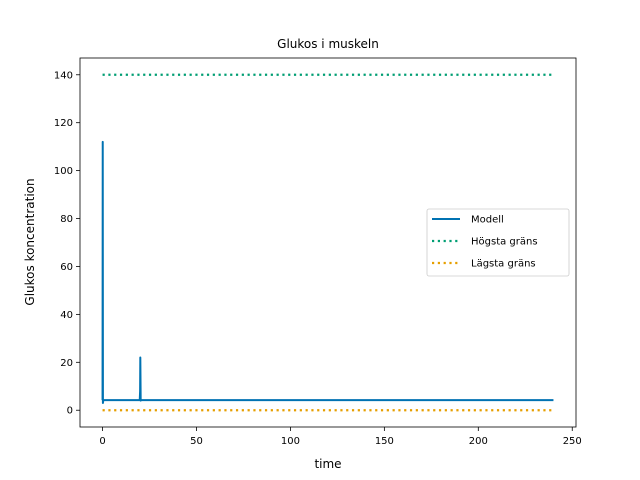 The height and width of the screenshot is (480, 640). Describe the element at coordinates (478, 441) in the screenshot. I see `x-tick-label: 200` at that location.